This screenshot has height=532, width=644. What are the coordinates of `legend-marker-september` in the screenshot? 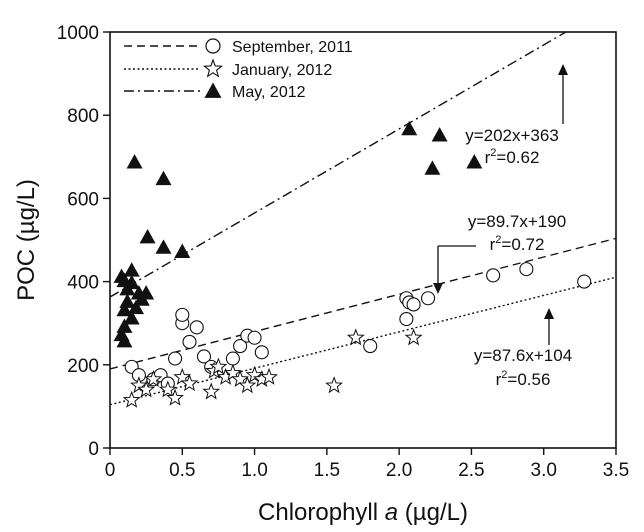 It's located at (213, 46).